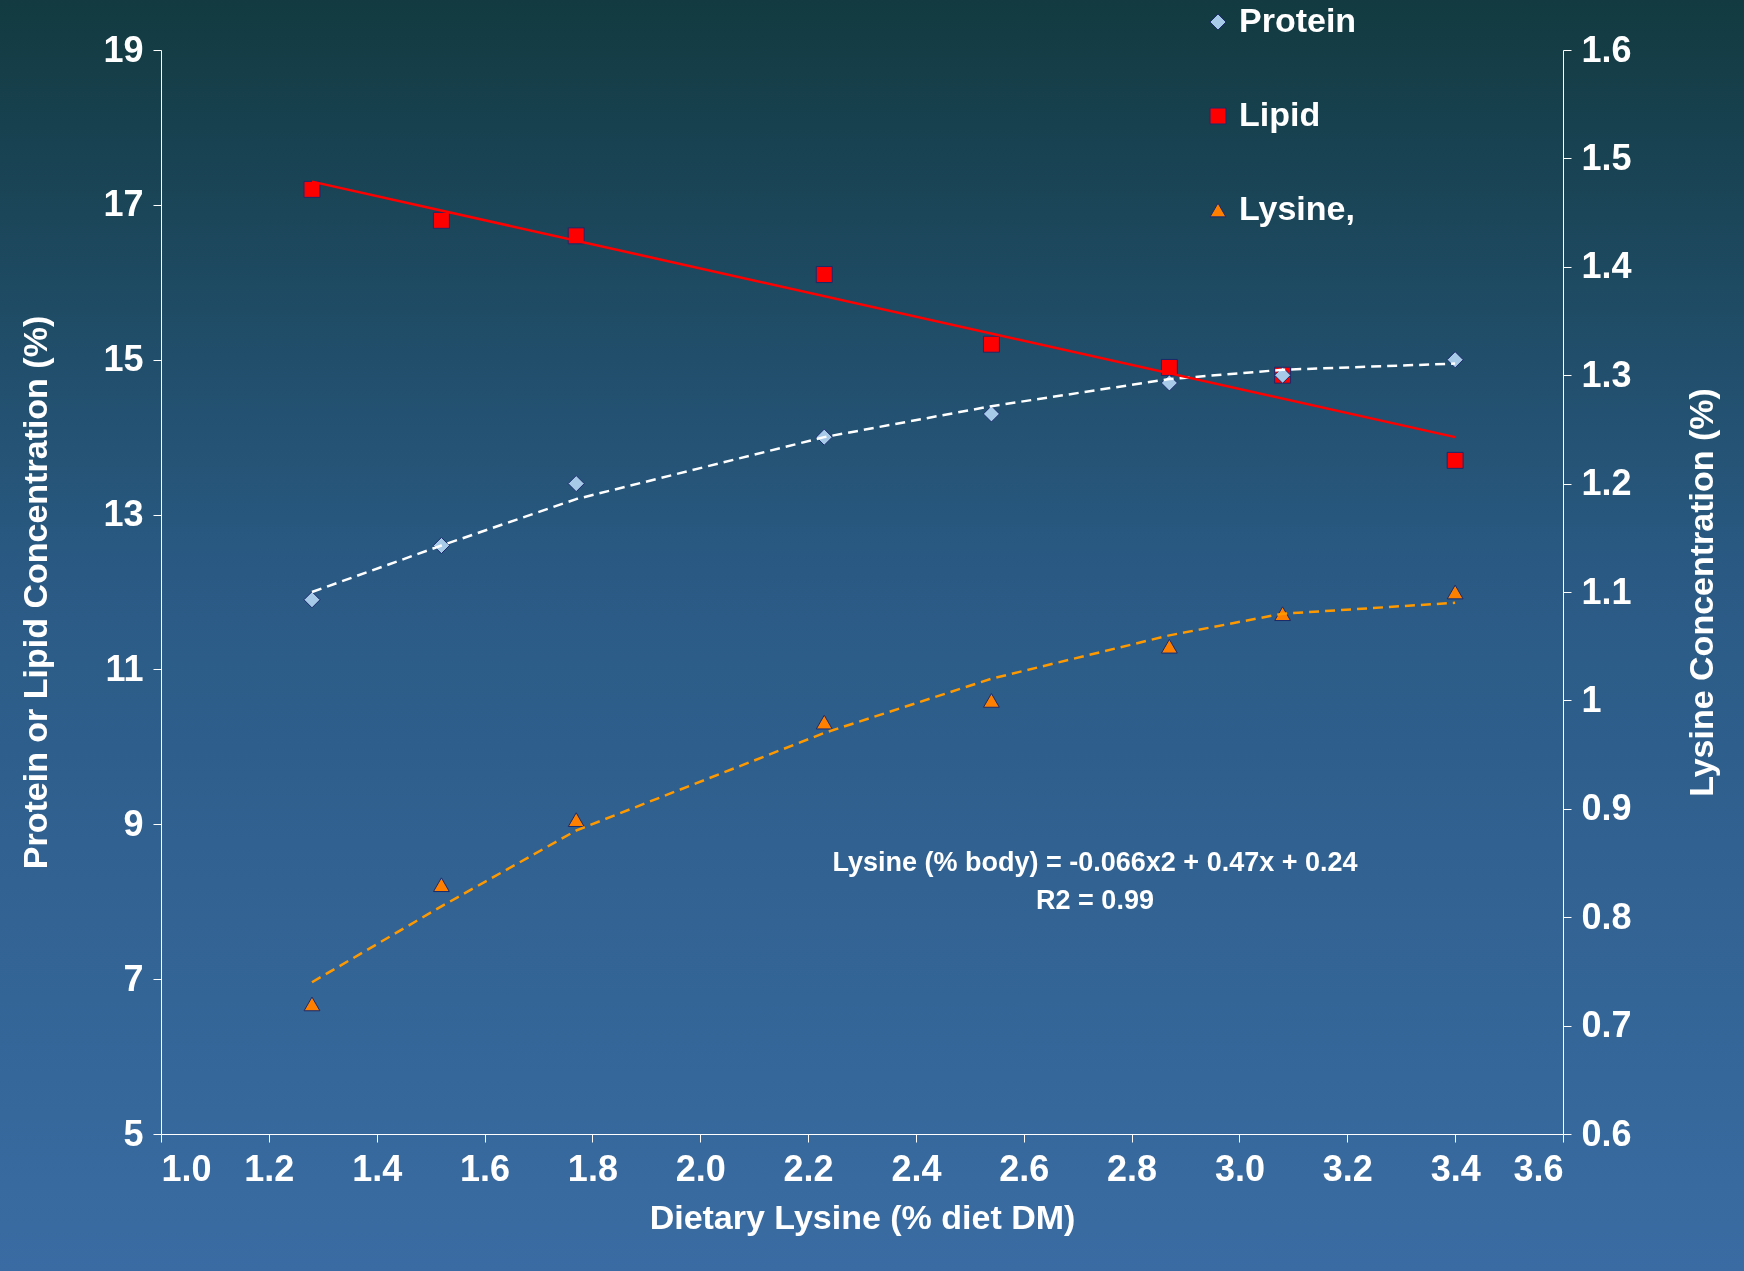 Image resolution: width=1744 pixels, height=1271 pixels. I want to click on legend-label: Lysine,, so click(1297, 208).